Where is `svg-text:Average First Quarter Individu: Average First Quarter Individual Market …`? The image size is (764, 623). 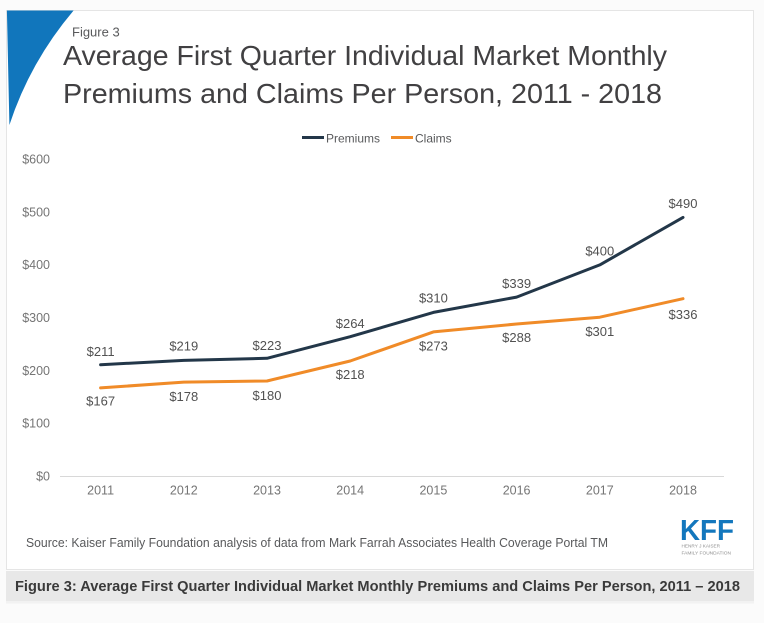
svg-text:Average First Quarter Individu: Average First Quarter Individual Market … is located at coordinates (365, 55).